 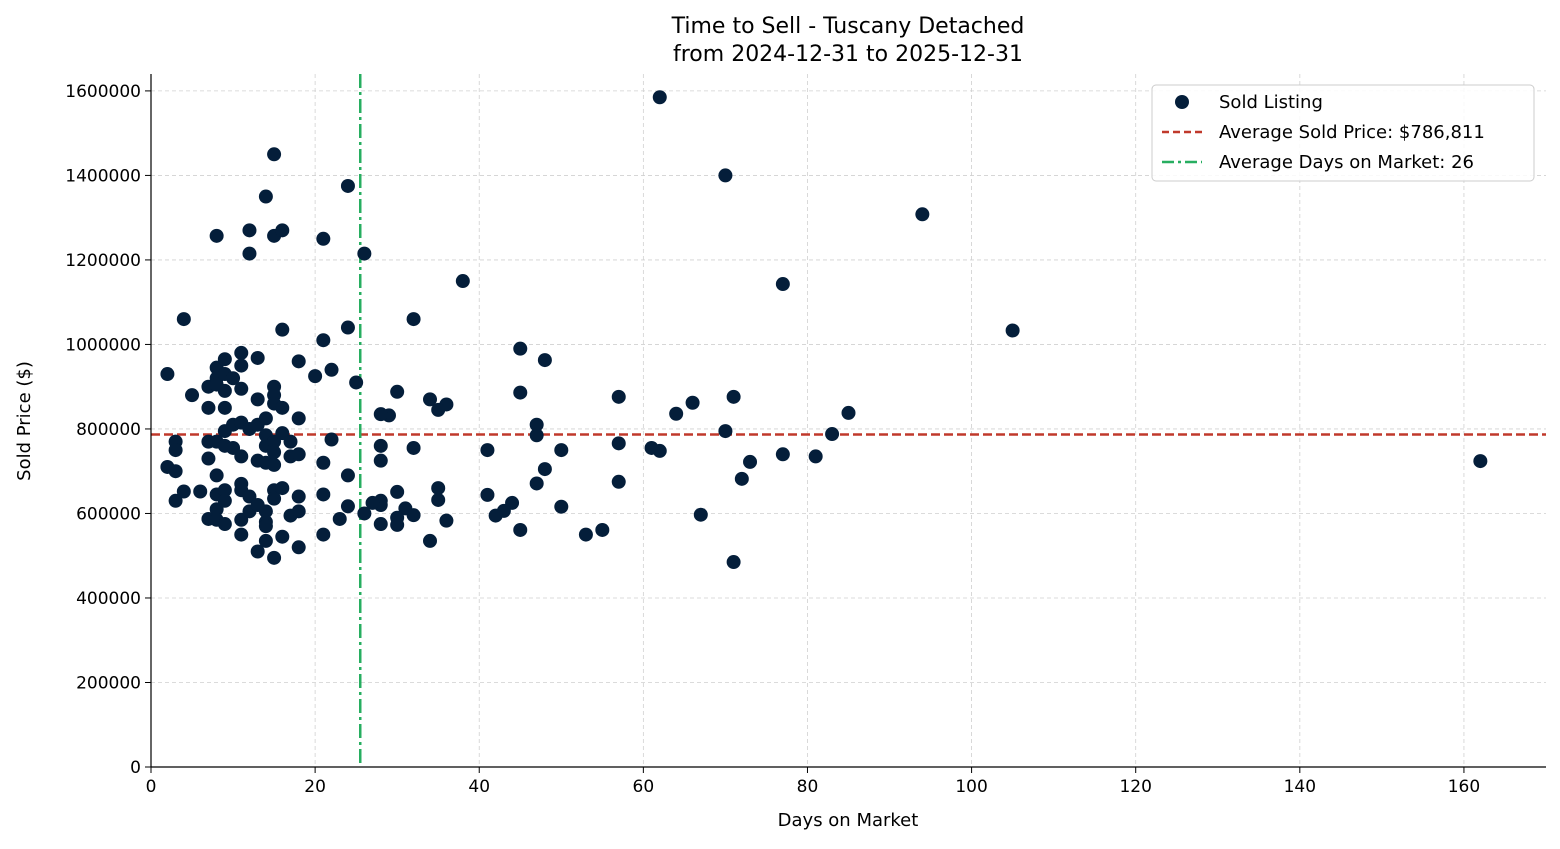 What do you see at coordinates (103, 345) in the screenshot?
I see `y-tick-label: 1000000` at bounding box center [103, 345].